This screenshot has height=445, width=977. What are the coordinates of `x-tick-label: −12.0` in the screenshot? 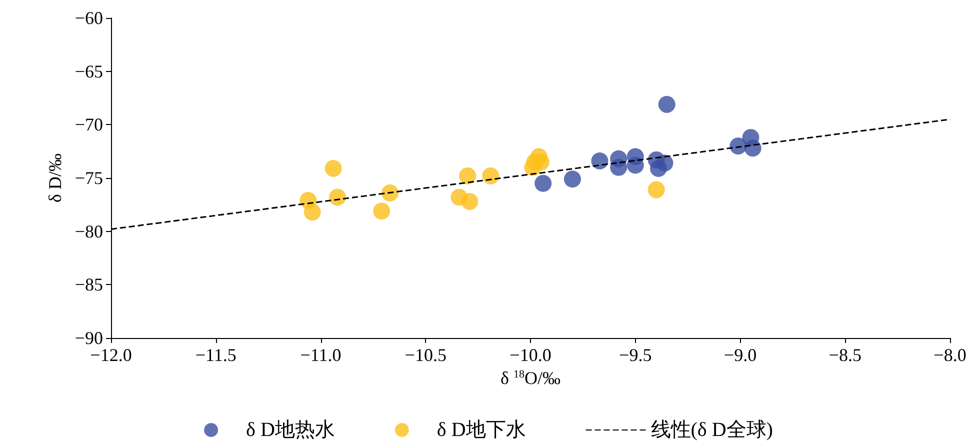 It's located at (111, 355).